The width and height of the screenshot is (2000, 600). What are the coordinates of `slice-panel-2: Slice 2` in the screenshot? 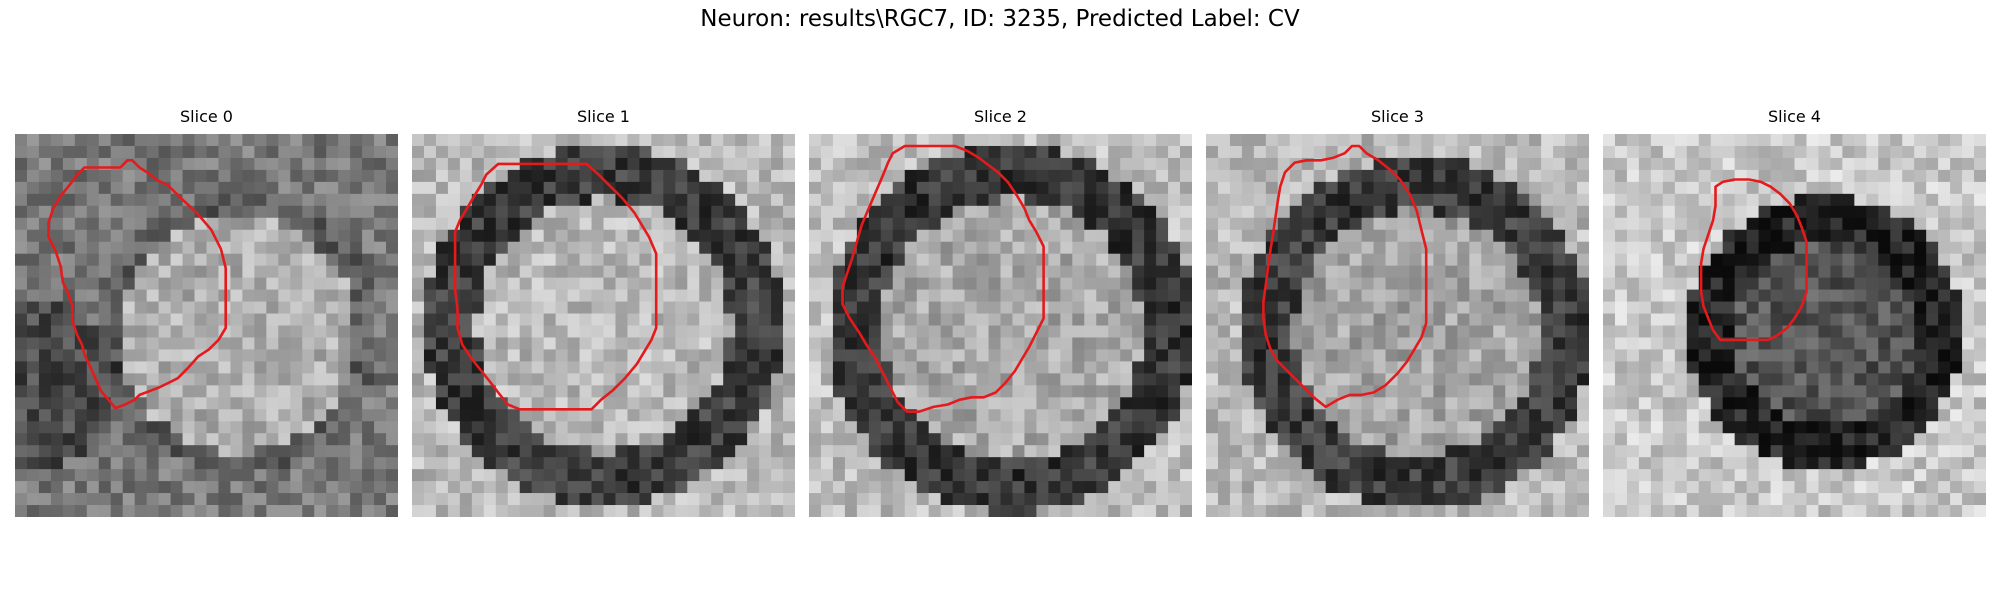 It's located at (1000, 317).